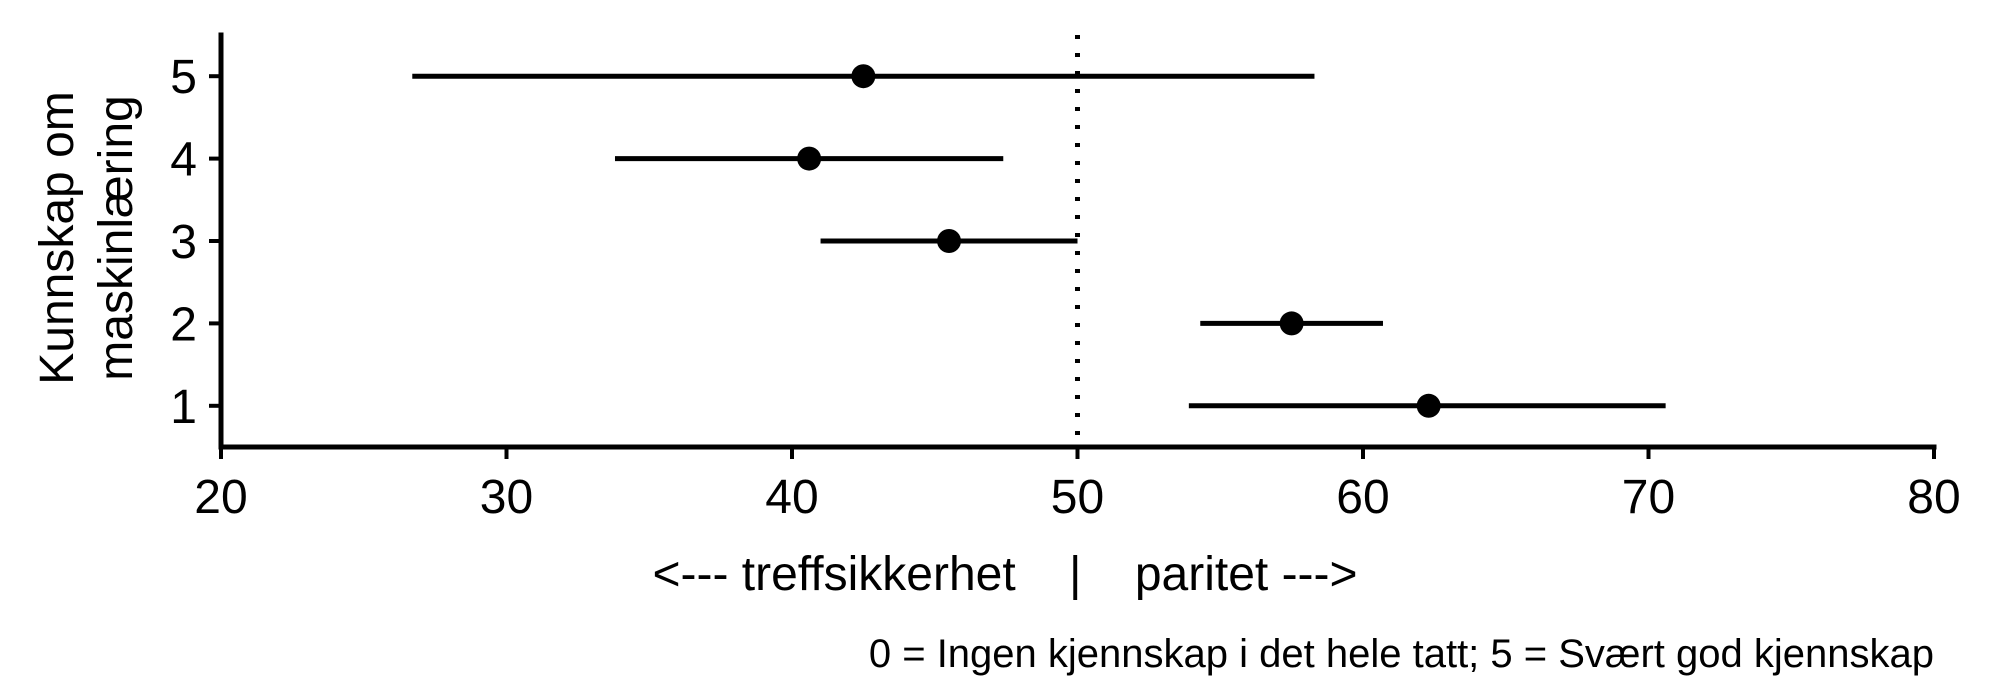 The height and width of the screenshot is (700, 2000). What do you see at coordinates (1077, 497) in the screenshot?
I see `x-tick-label-50: 50` at bounding box center [1077, 497].